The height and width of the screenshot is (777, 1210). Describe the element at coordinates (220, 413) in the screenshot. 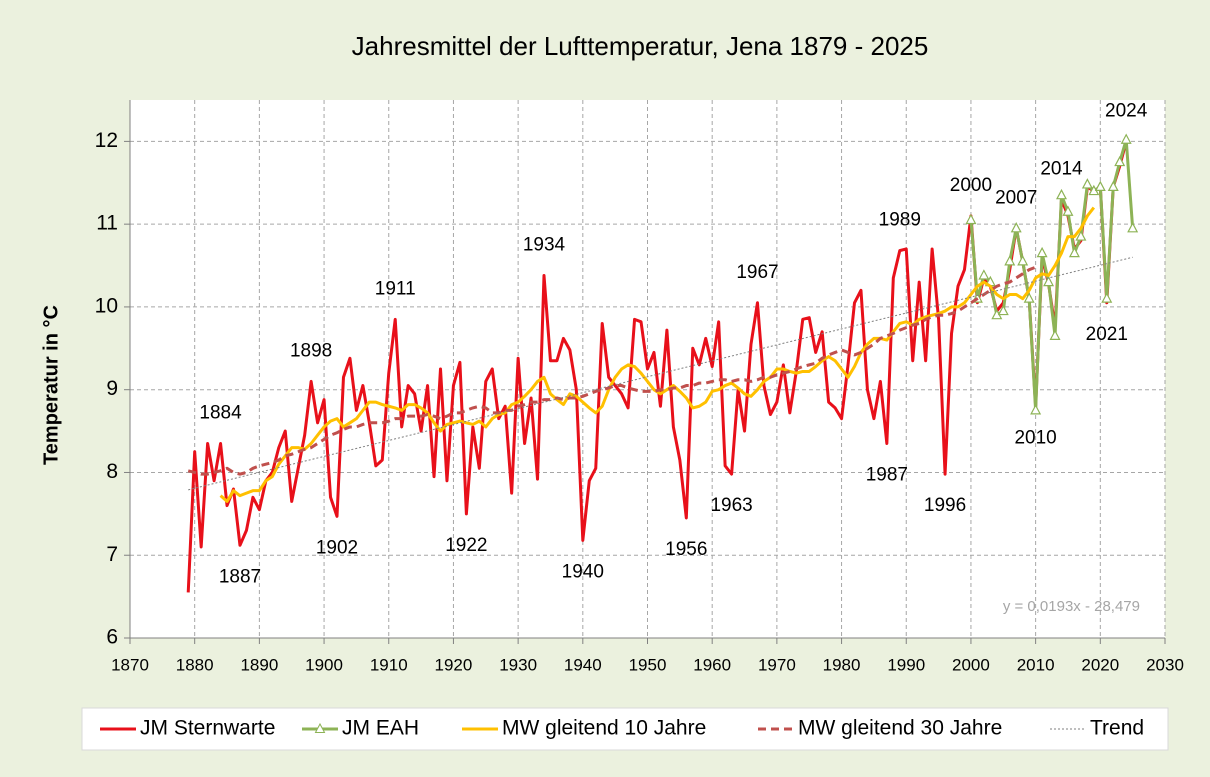

I see `annotation: 1884` at that location.